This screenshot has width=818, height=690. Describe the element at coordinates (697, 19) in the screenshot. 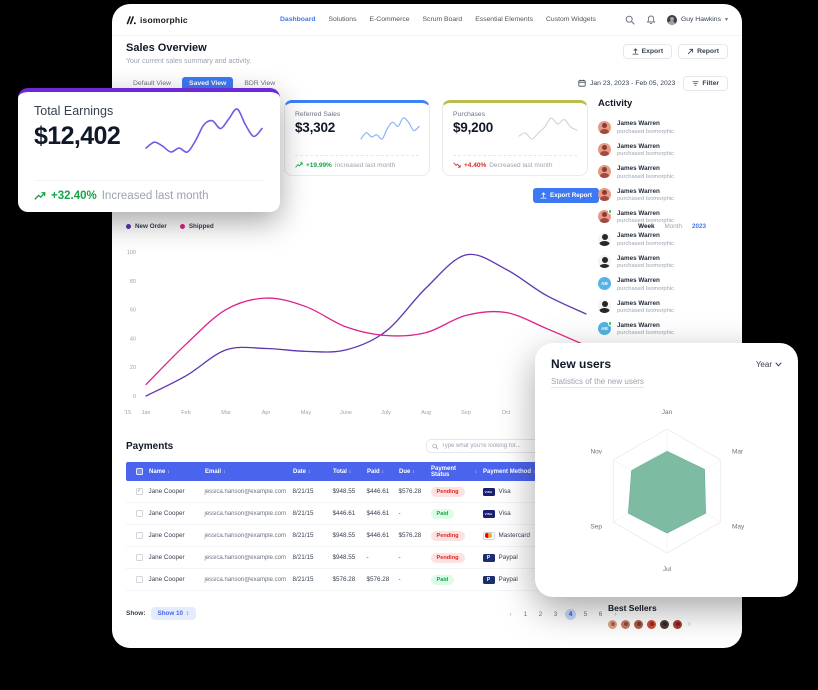

I see `user-menu: Guy Hawkins ▾` at that location.